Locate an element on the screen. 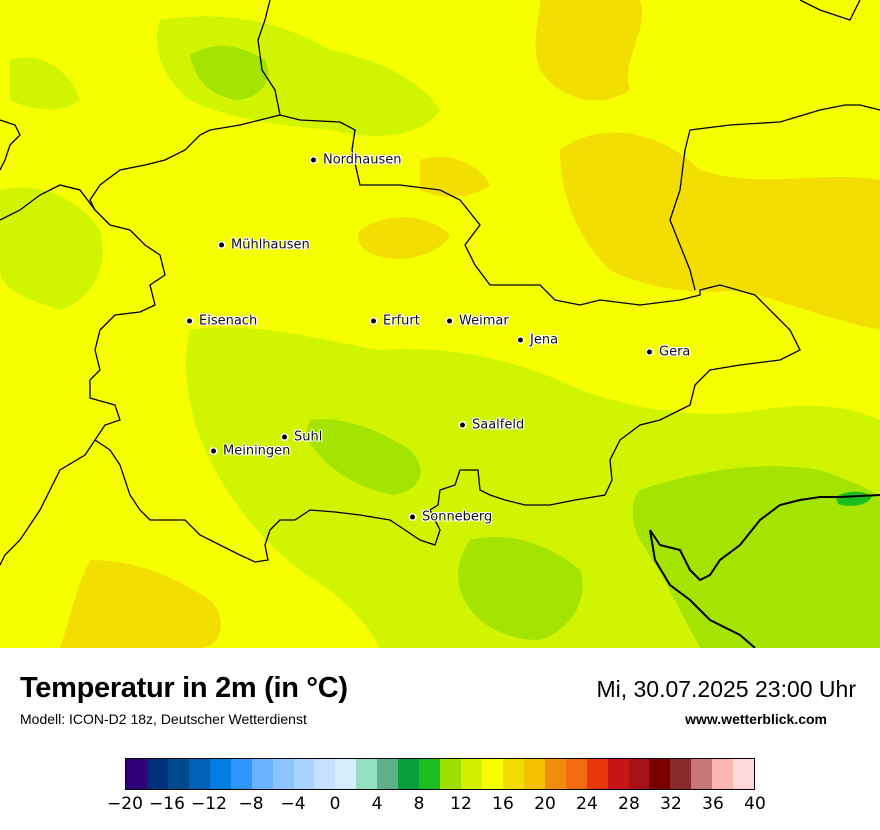 The height and width of the screenshot is (830, 880). city-muehlhausen: Mühlhausen is located at coordinates (264, 245).